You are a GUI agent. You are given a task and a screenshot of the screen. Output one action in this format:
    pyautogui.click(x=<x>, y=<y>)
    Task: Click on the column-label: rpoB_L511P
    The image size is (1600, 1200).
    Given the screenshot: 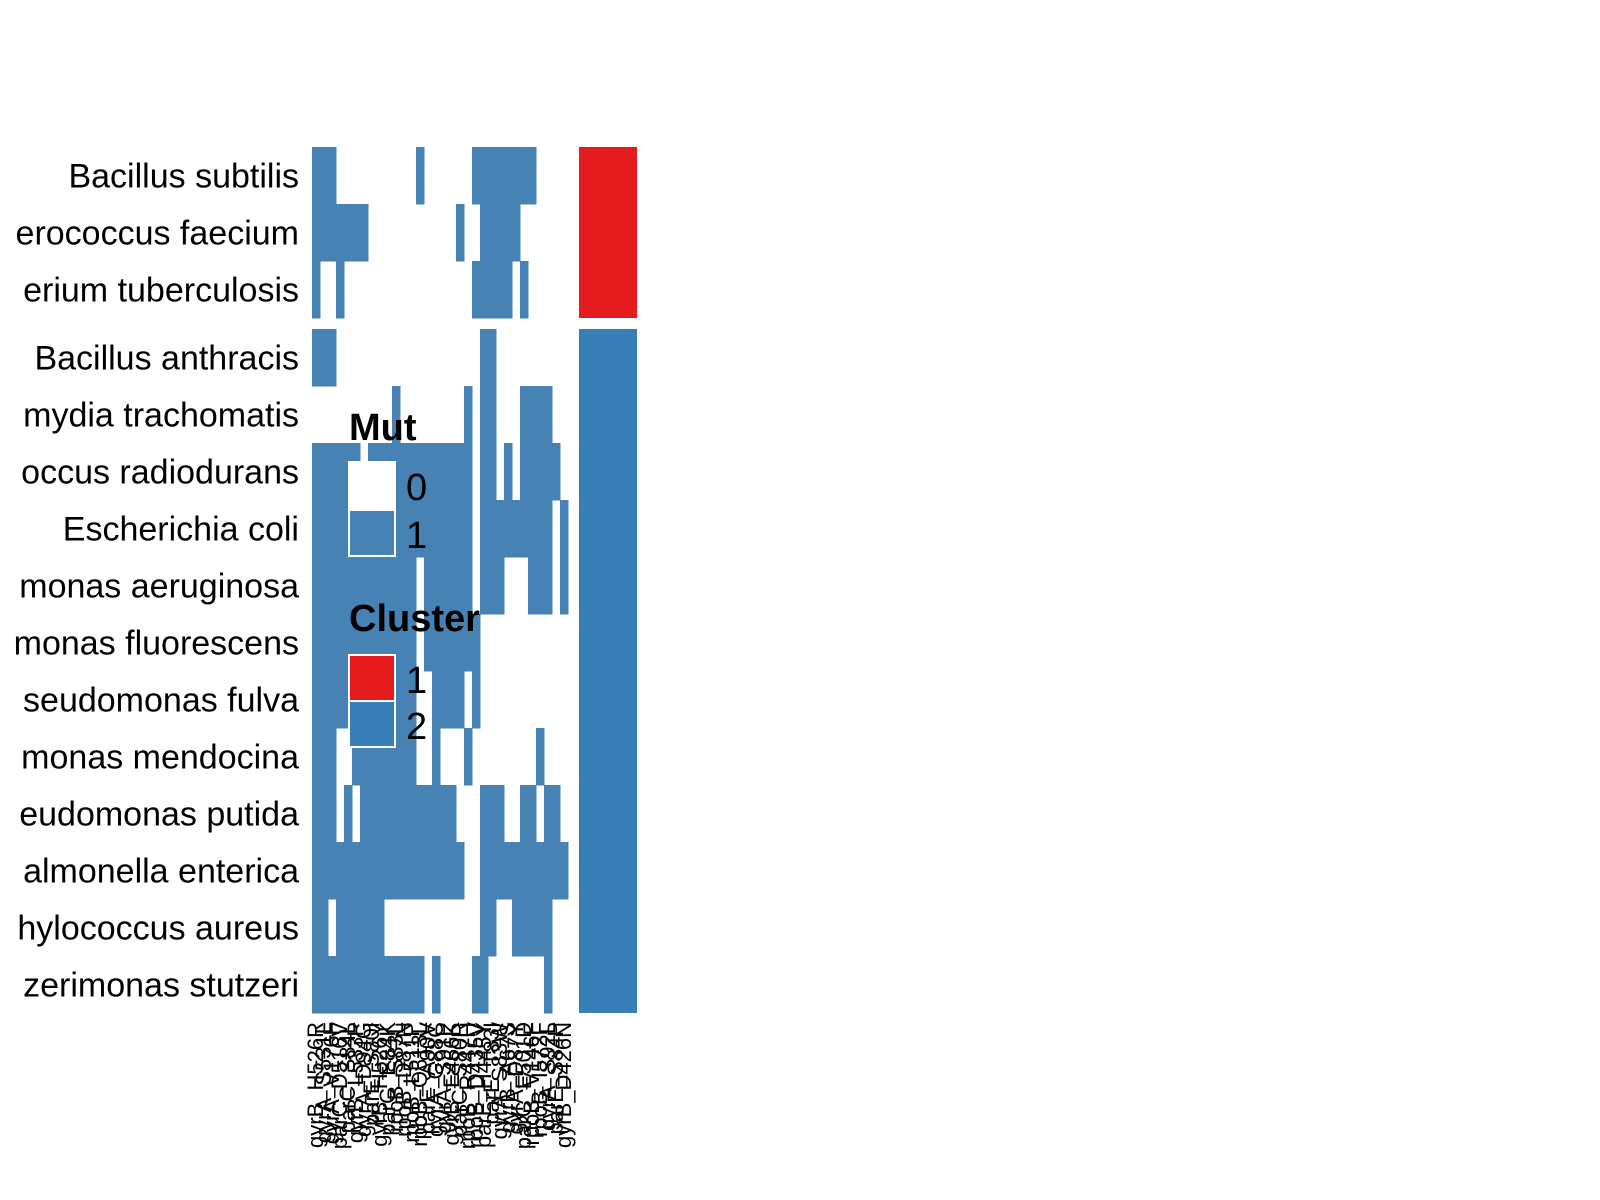 What is the action you would take?
    pyautogui.click(x=411, y=1082)
    